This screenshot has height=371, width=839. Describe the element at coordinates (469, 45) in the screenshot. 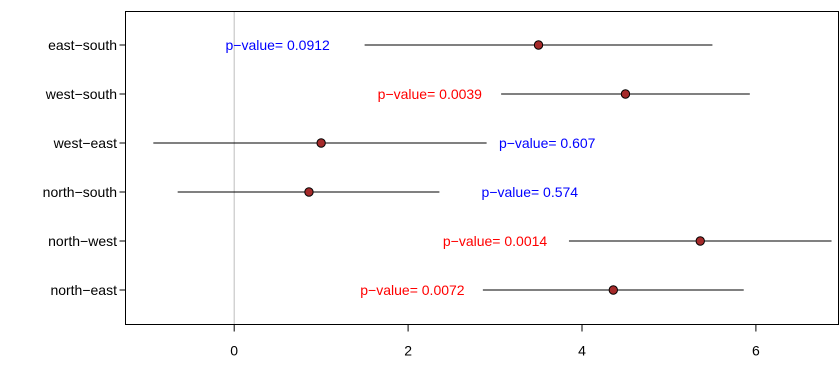

I see `estimate-row: p−value= 0.0912` at that location.